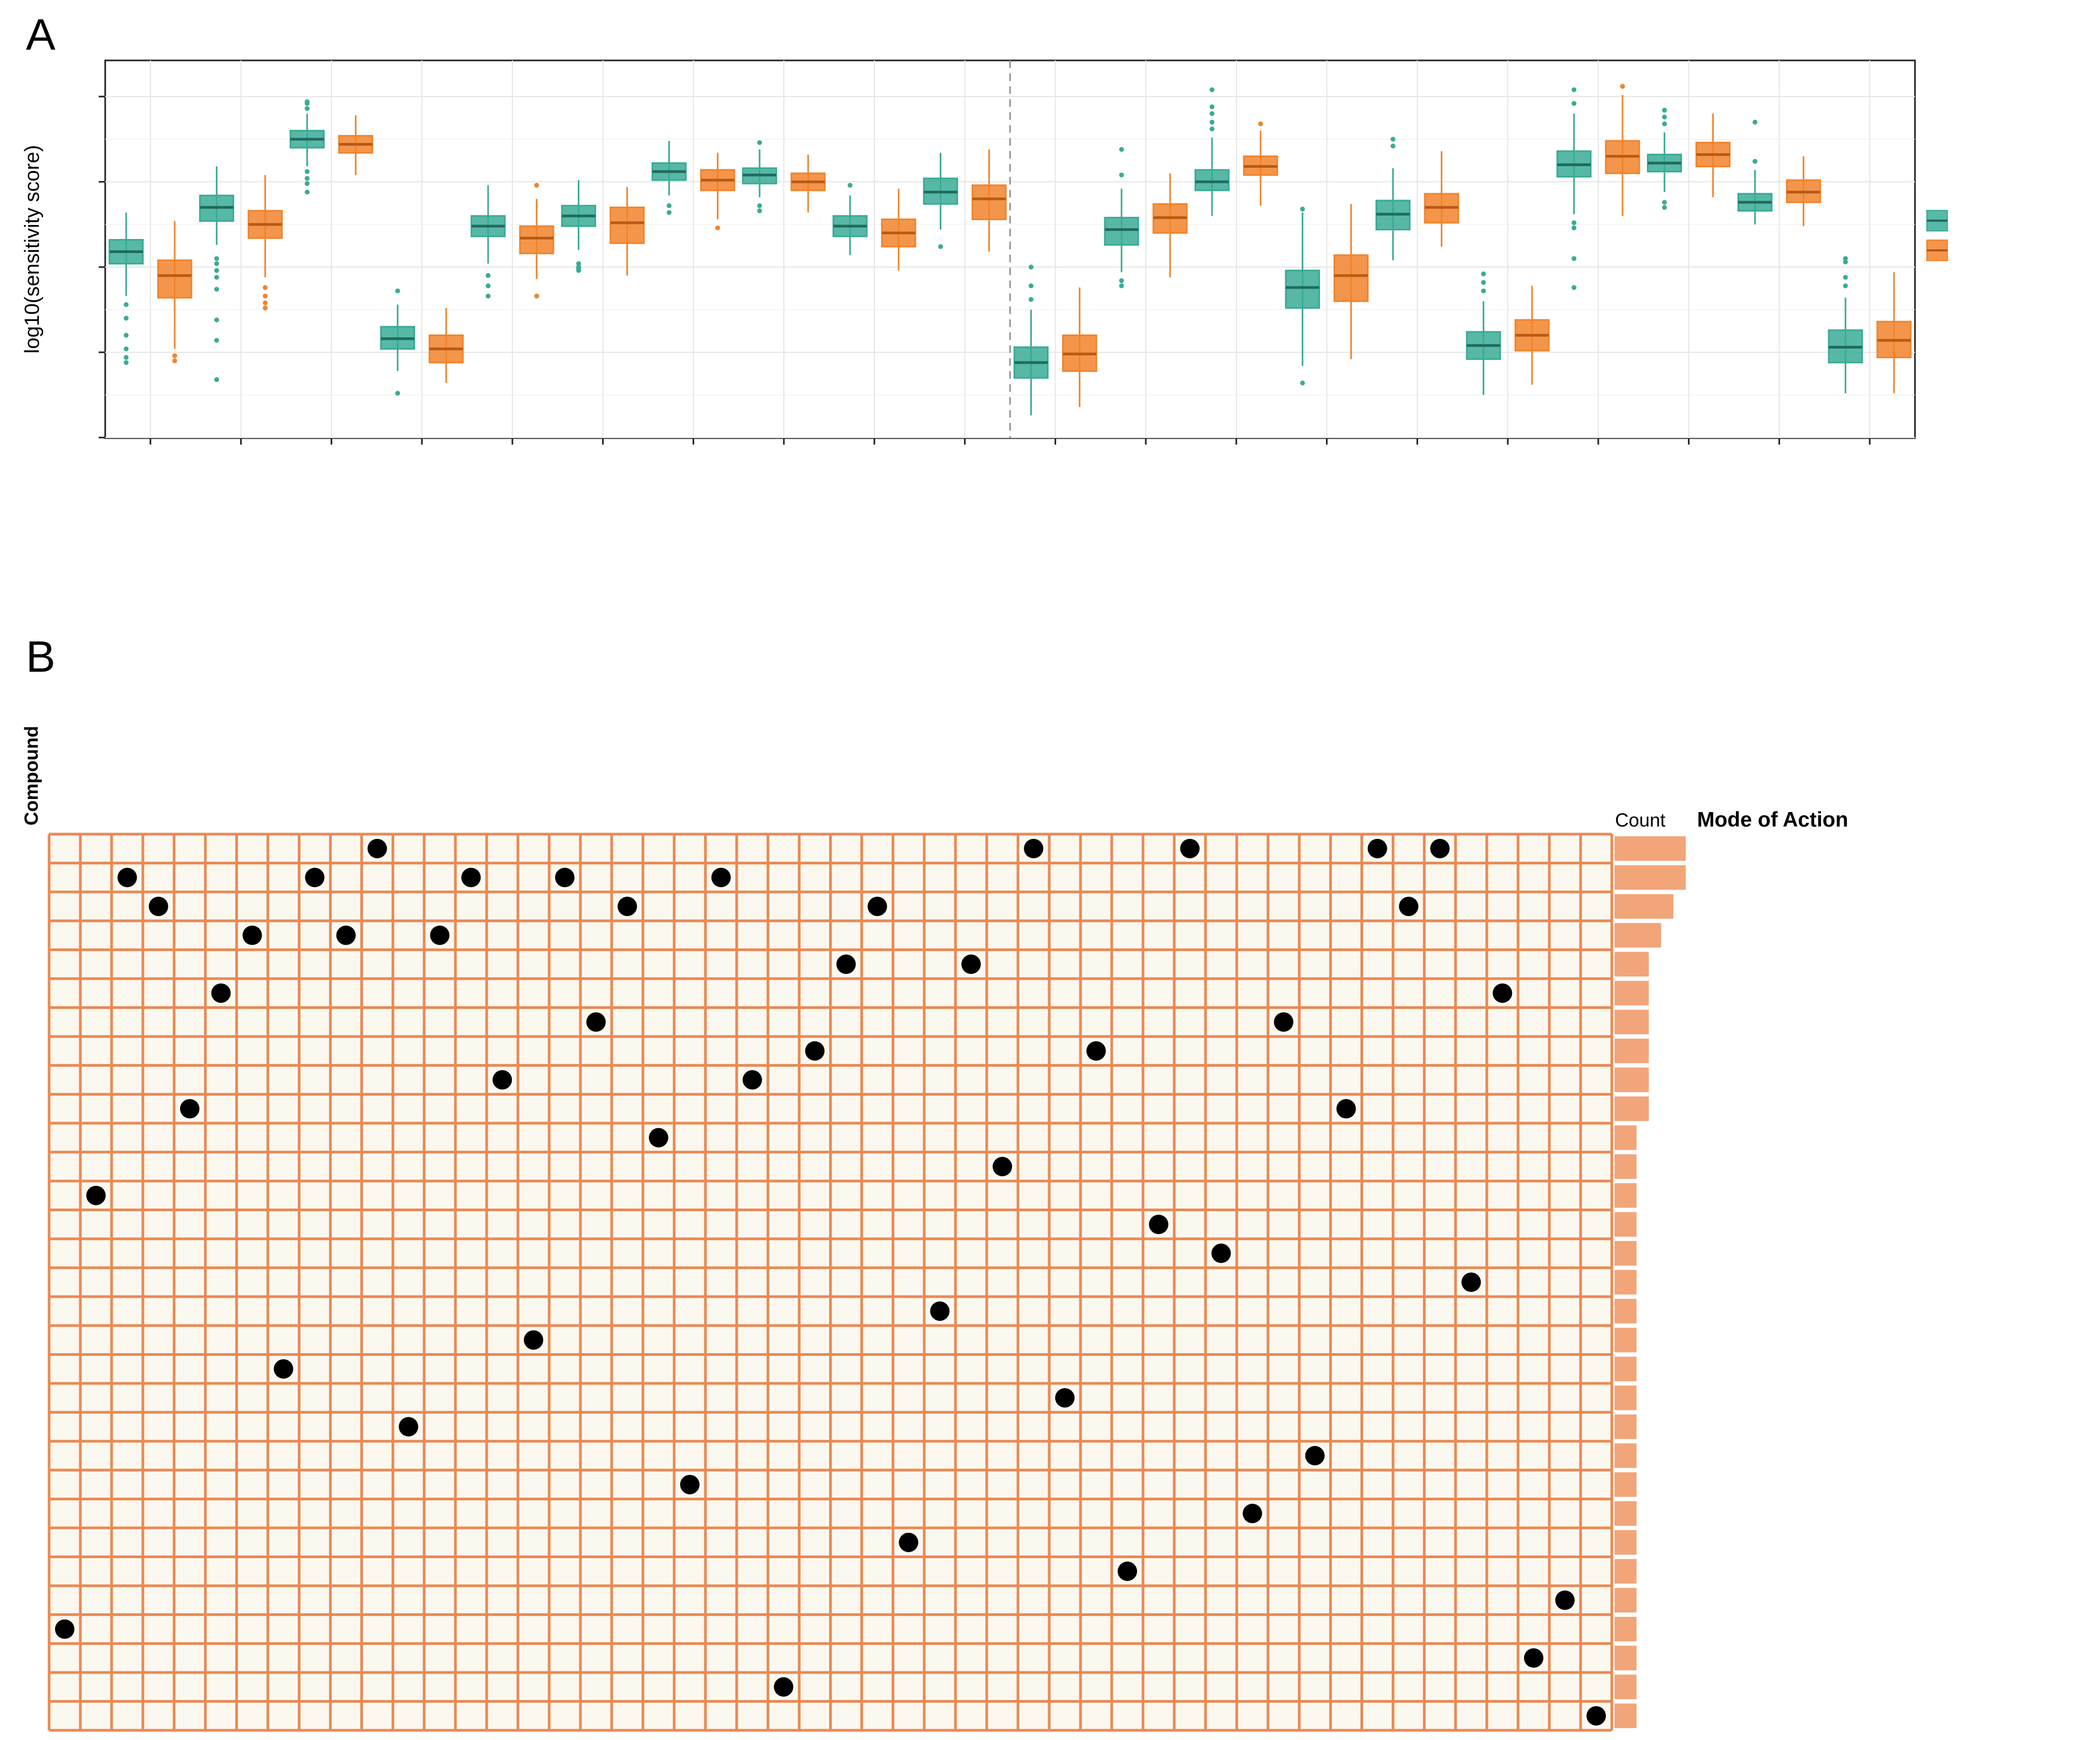  I want to click on count-header: Count, so click(1640, 821).